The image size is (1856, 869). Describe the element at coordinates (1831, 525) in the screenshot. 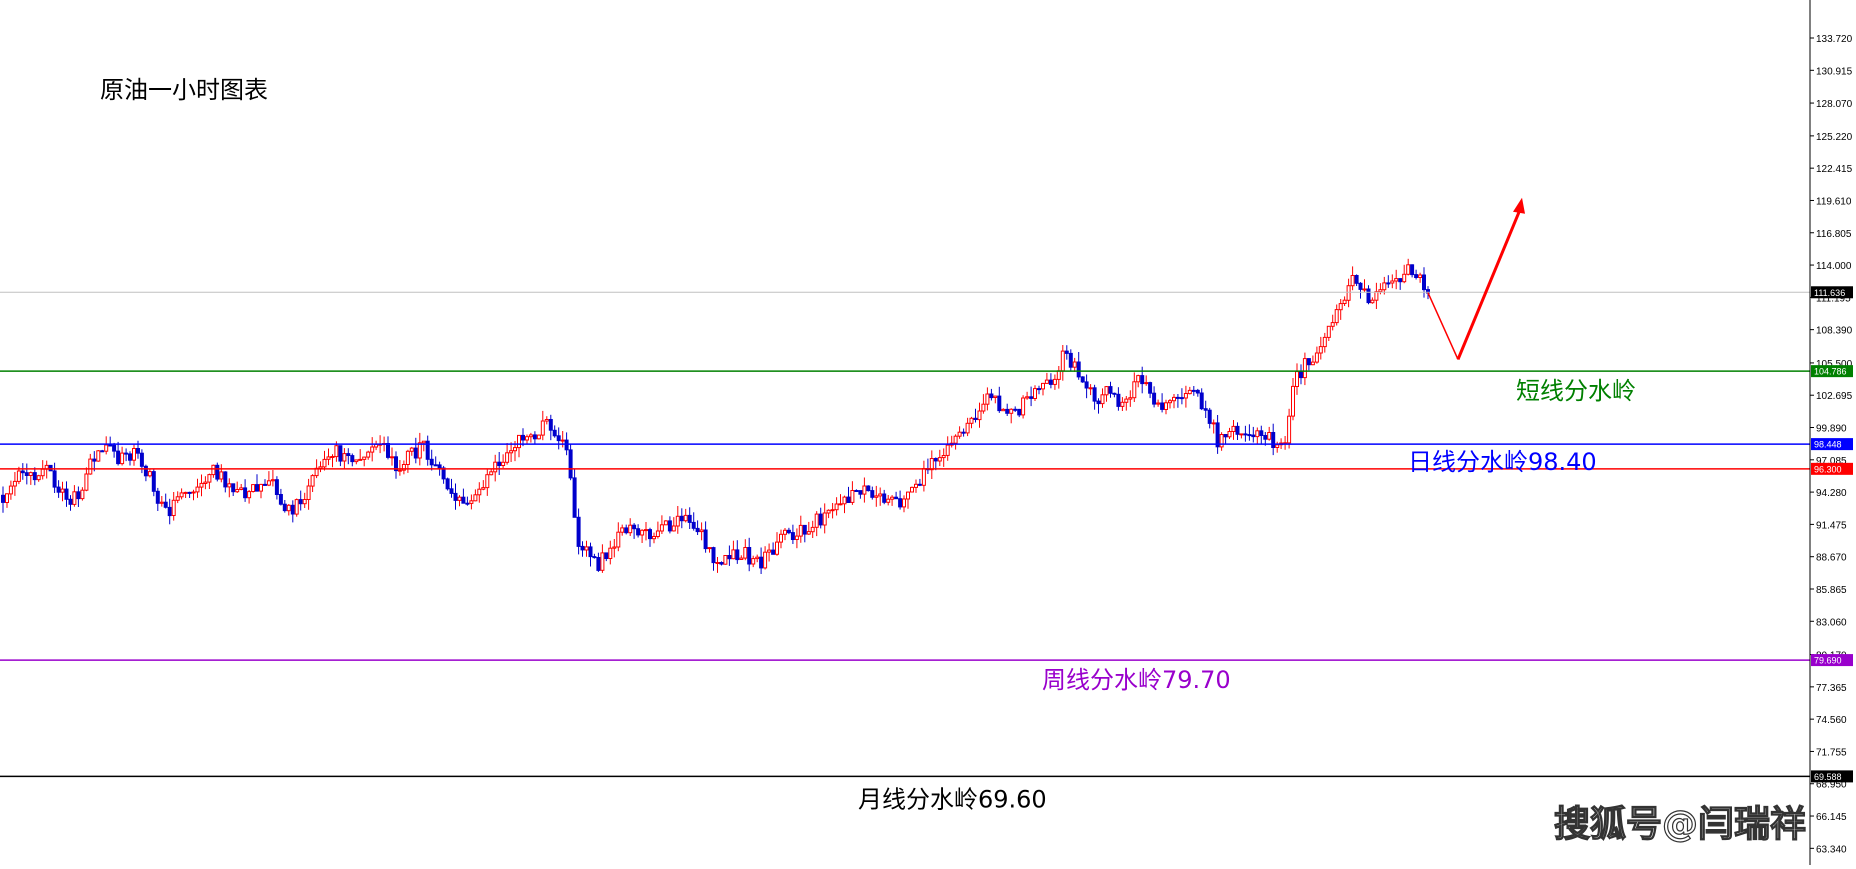

I see `y-tick-label: 91.475` at that location.